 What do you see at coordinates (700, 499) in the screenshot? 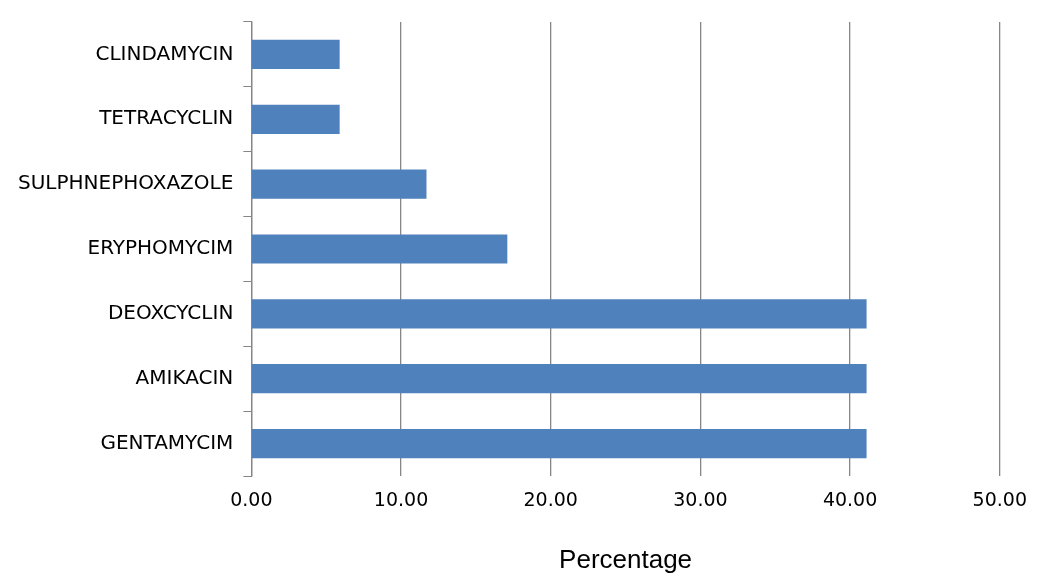
I see `x-tick-label: 30.00` at bounding box center [700, 499].